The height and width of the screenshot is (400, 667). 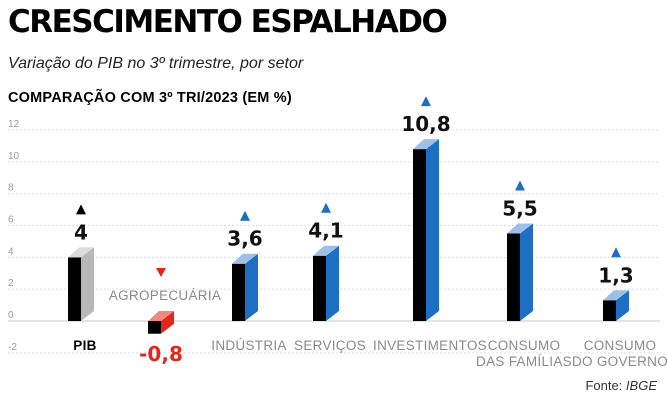 I want to click on bar: -0,8 AGROPECUÁRIA, so click(x=165, y=317).